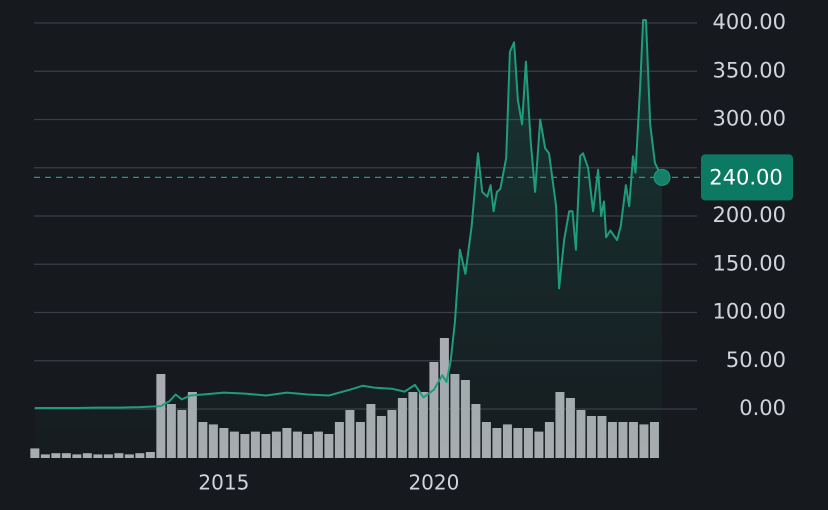  Describe the element at coordinates (762, 408) in the screenshot. I see `y-tick-label: 0.00` at that location.